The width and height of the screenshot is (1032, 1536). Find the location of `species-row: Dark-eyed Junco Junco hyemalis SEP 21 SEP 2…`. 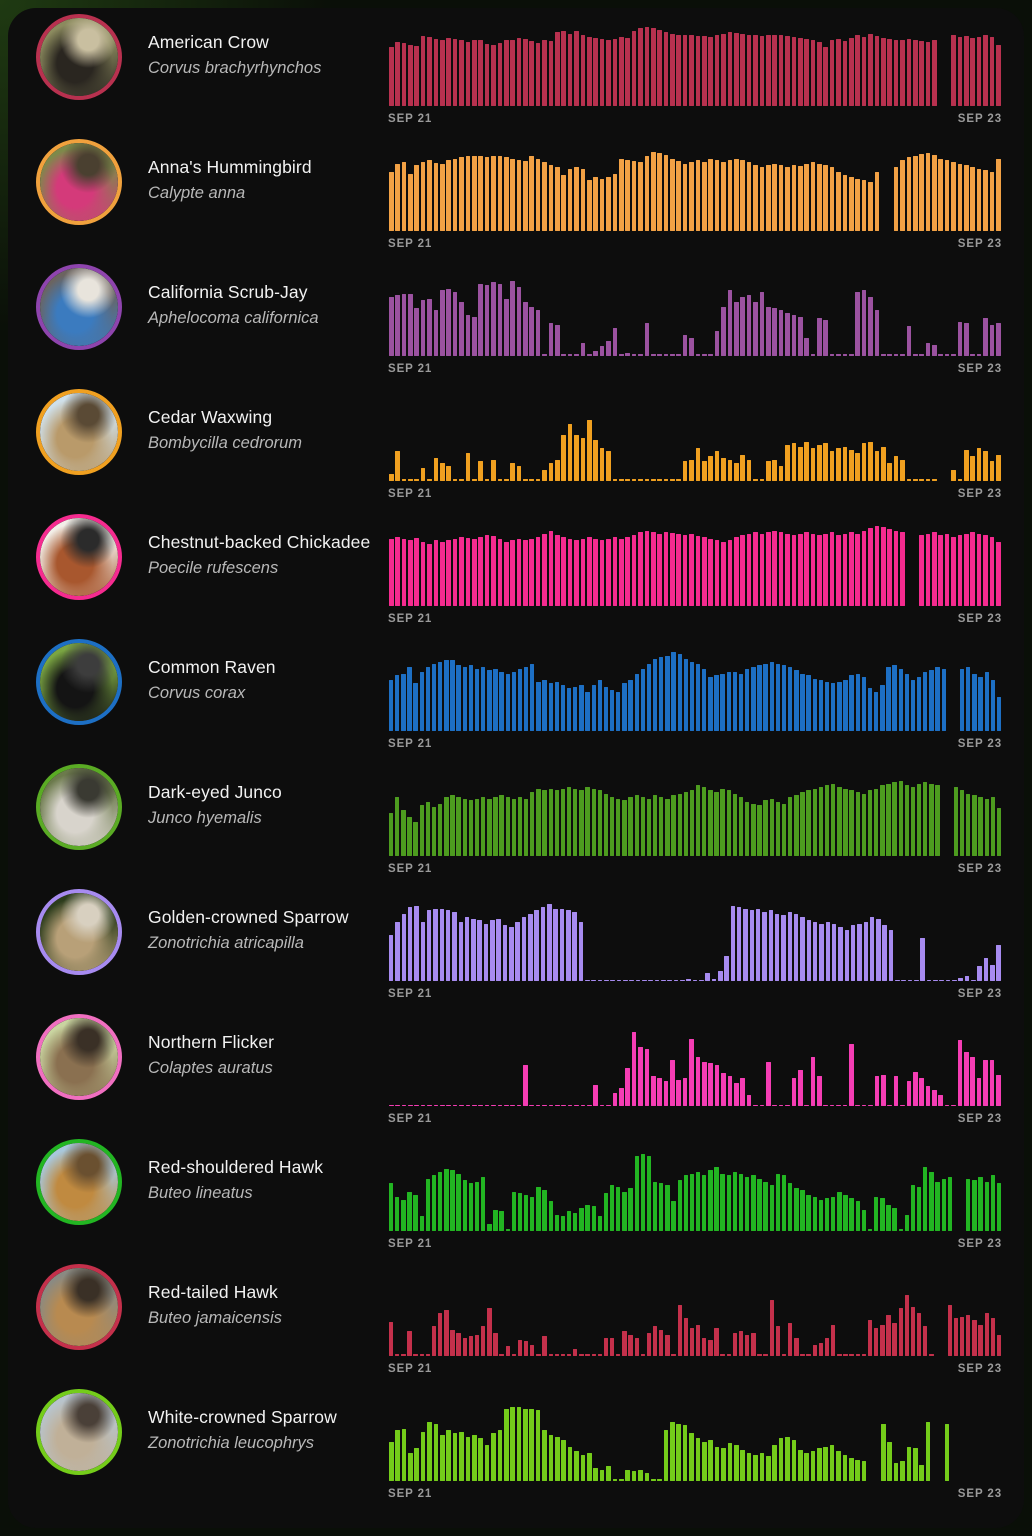

species-row: Dark-eyed Junco Junco hyemalis SEP 21 SEP 2… is located at coordinates (516, 820).